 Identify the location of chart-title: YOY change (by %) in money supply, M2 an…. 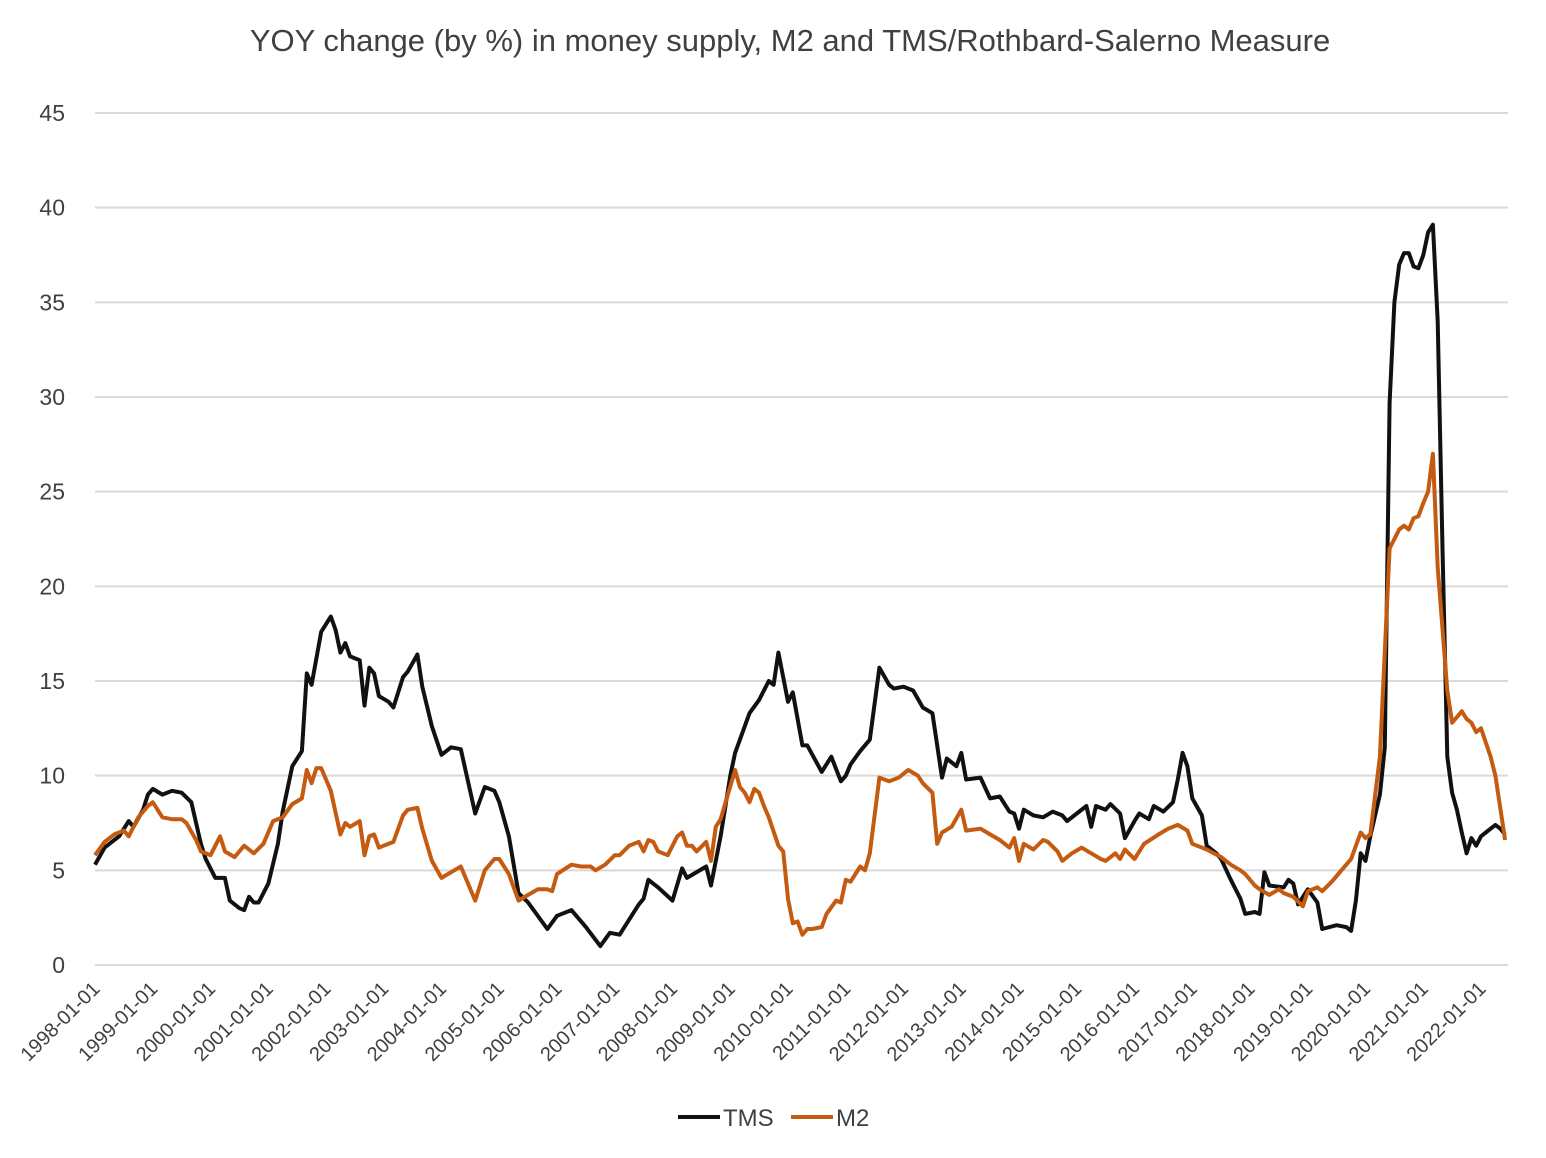
(790, 40).